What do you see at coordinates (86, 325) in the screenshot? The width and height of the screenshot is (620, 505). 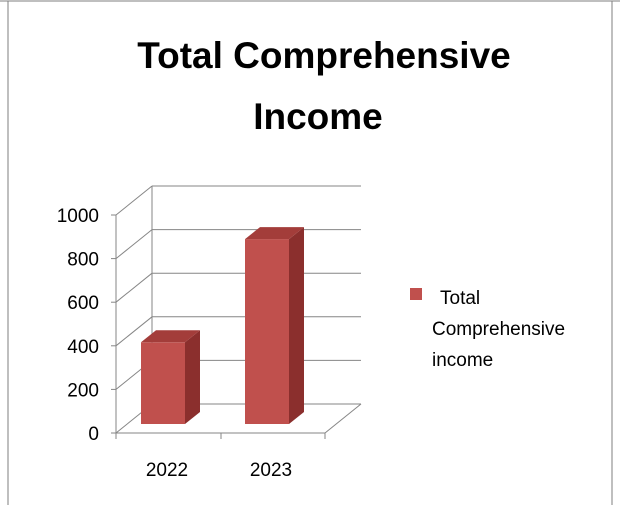 I see `y-axis-ticks: 0 200 400 600 800 1000` at bounding box center [86, 325].